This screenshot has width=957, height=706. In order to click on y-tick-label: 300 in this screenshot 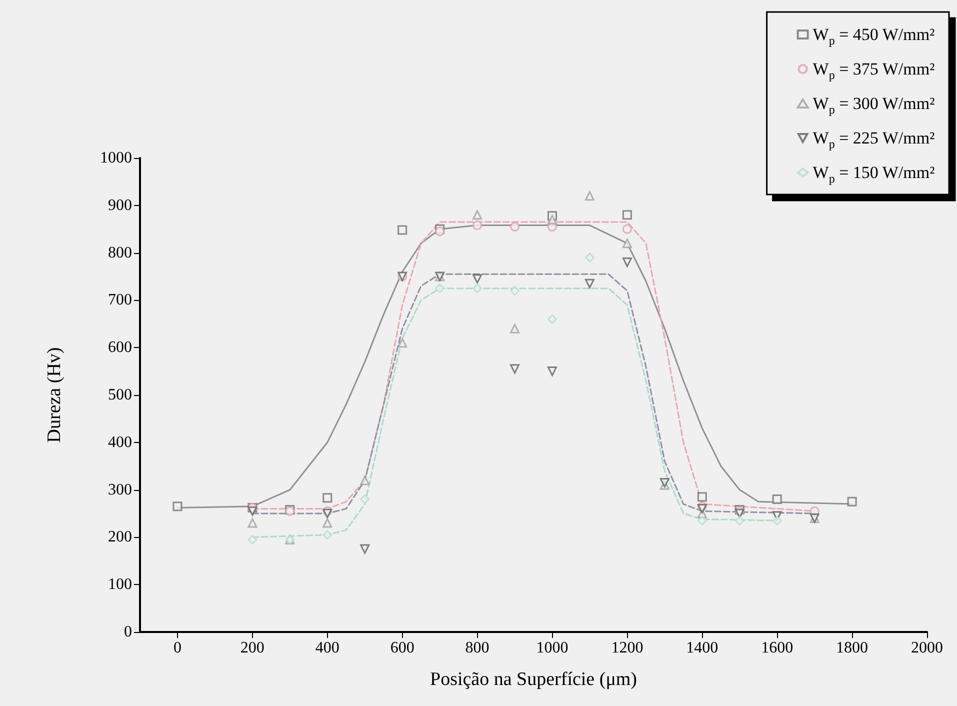, I will do `click(120, 489)`.